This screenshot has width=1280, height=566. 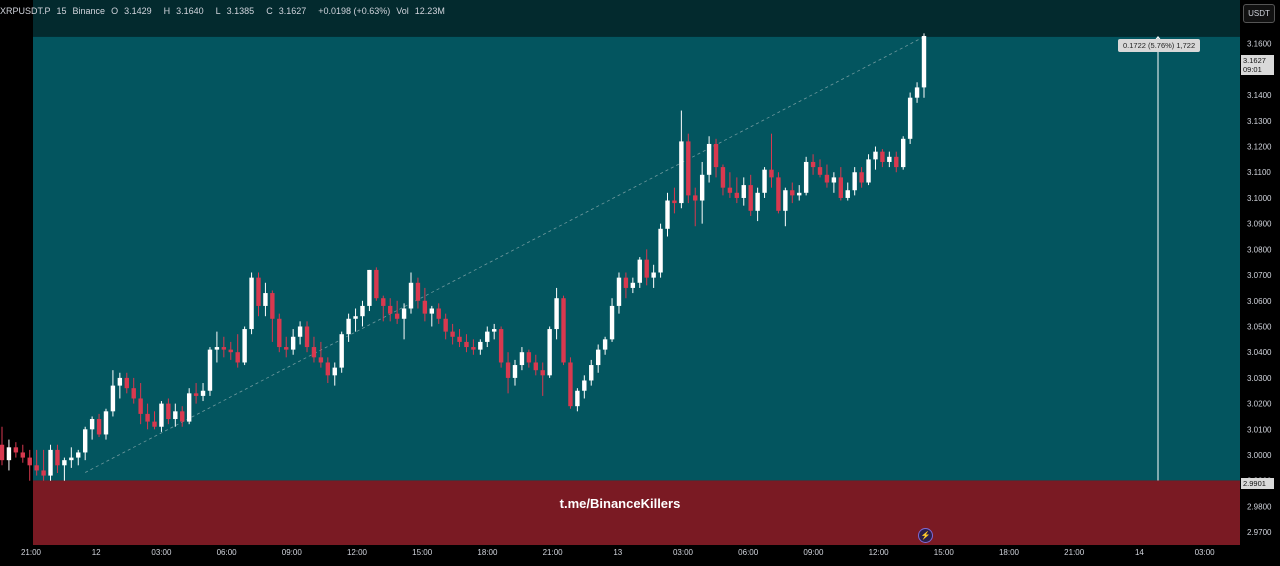 I want to click on lightning-icon: ⚡, so click(x=925, y=535).